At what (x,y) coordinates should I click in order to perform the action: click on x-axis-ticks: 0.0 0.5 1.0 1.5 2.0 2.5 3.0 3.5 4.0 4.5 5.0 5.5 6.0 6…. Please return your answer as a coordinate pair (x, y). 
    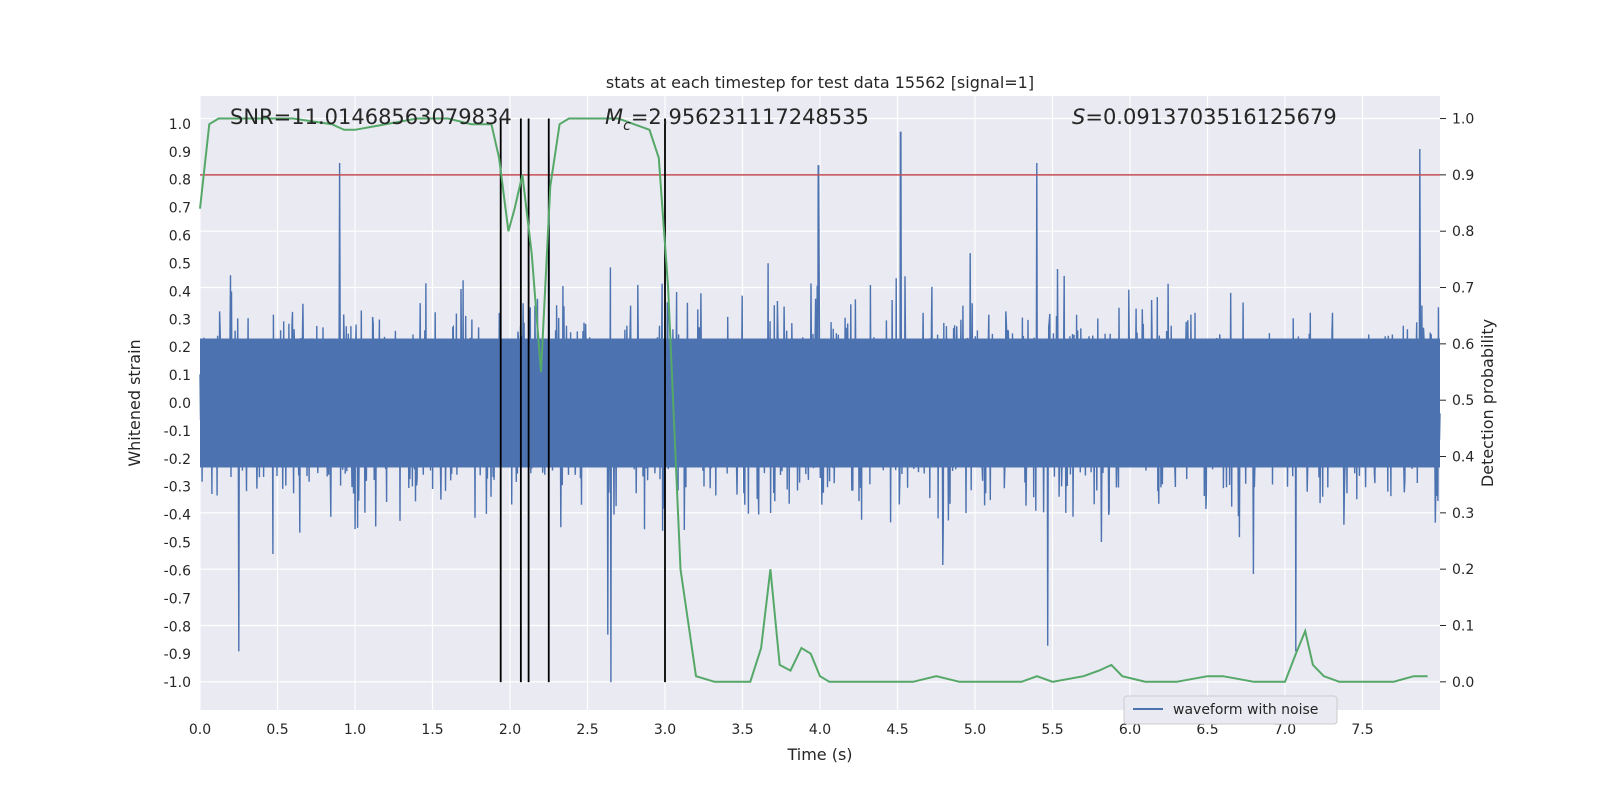
    Looking at the image, I should click on (781, 730).